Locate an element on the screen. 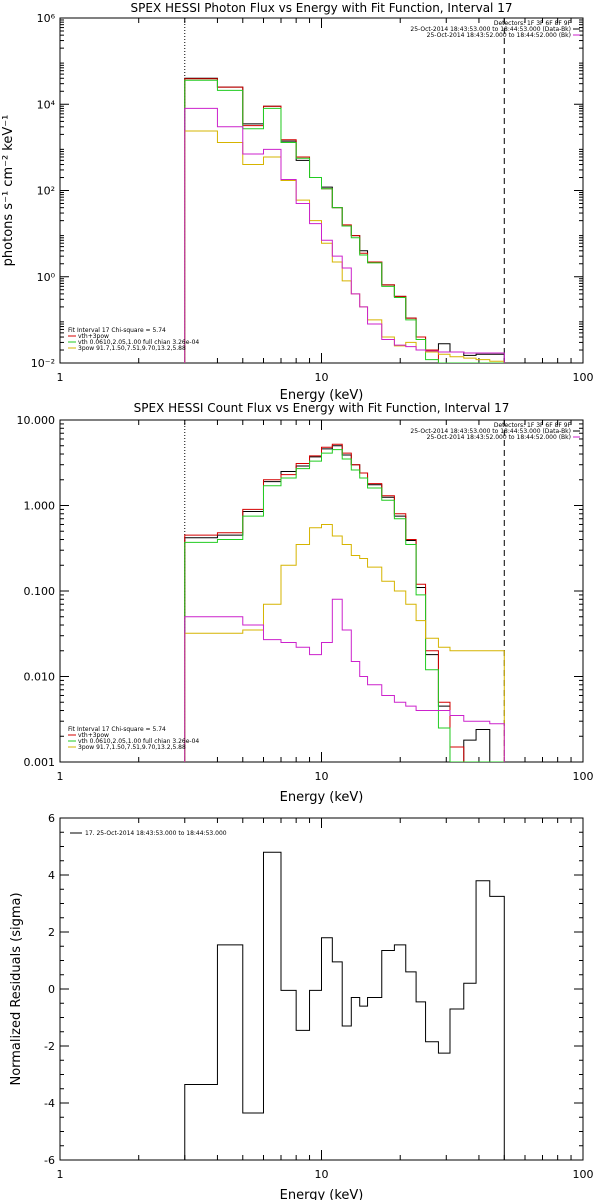 This screenshot has width=600, height=1200. y-tick-label: 10⁰ is located at coordinates (46, 277).